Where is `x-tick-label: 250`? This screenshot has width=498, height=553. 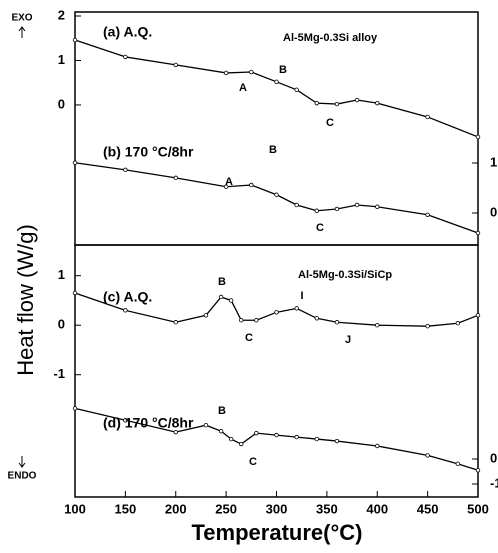 x-tick-label: 250 is located at coordinates (226, 508).